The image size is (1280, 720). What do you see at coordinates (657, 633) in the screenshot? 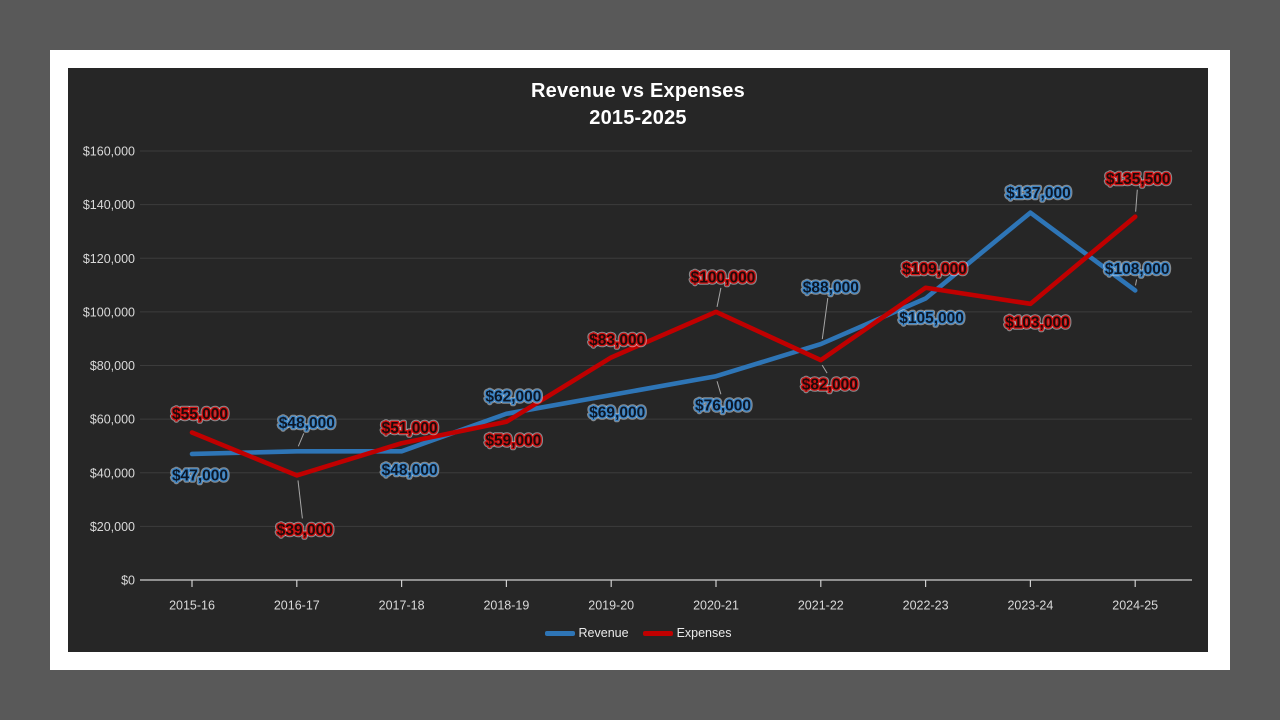
I see `legend-expenses-swatch` at bounding box center [657, 633].